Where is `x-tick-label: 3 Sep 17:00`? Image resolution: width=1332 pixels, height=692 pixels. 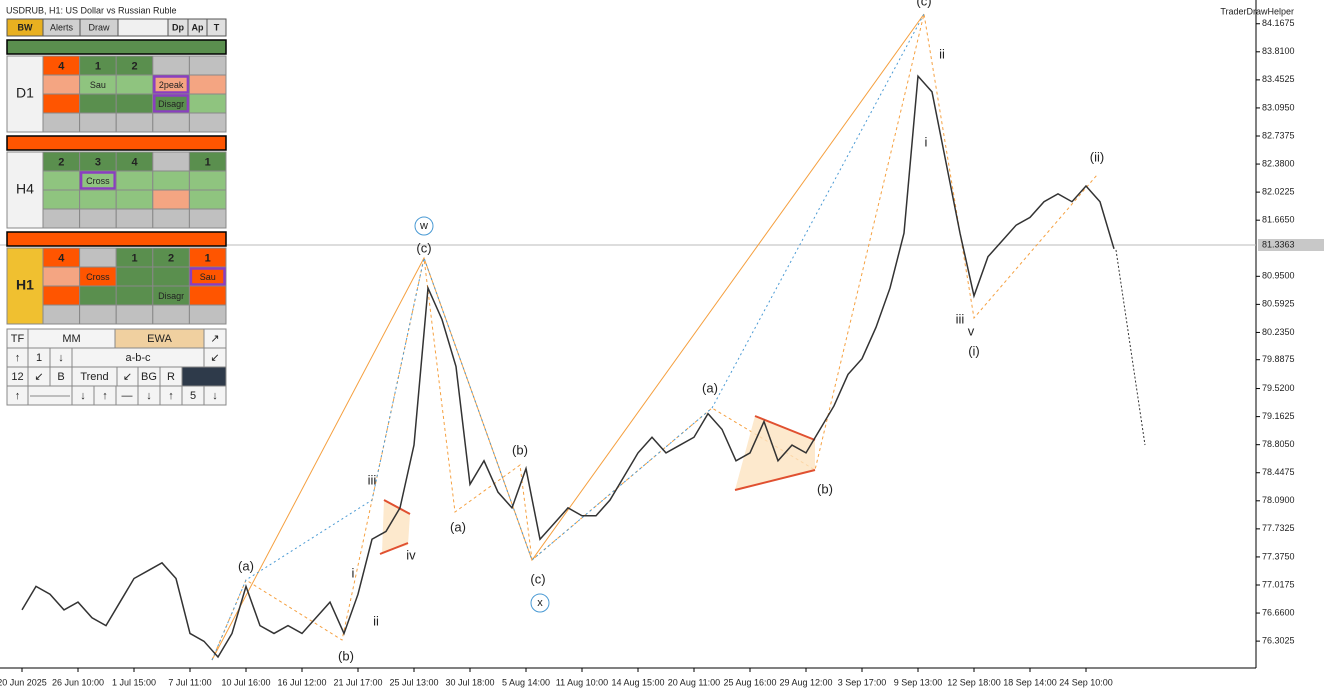 x-tick-label: 3 Sep 17:00 is located at coordinates (862, 682).